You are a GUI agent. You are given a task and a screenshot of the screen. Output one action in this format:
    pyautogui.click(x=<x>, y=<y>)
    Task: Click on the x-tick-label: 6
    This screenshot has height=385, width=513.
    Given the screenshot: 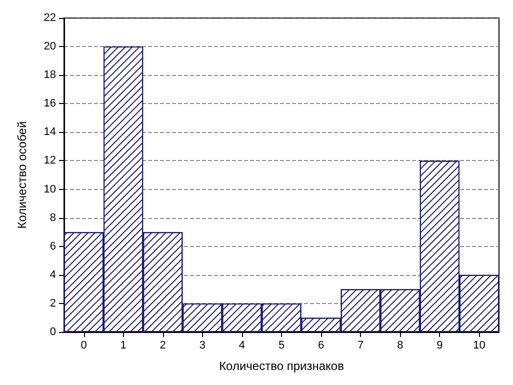 What is the action you would take?
    pyautogui.click(x=321, y=346)
    